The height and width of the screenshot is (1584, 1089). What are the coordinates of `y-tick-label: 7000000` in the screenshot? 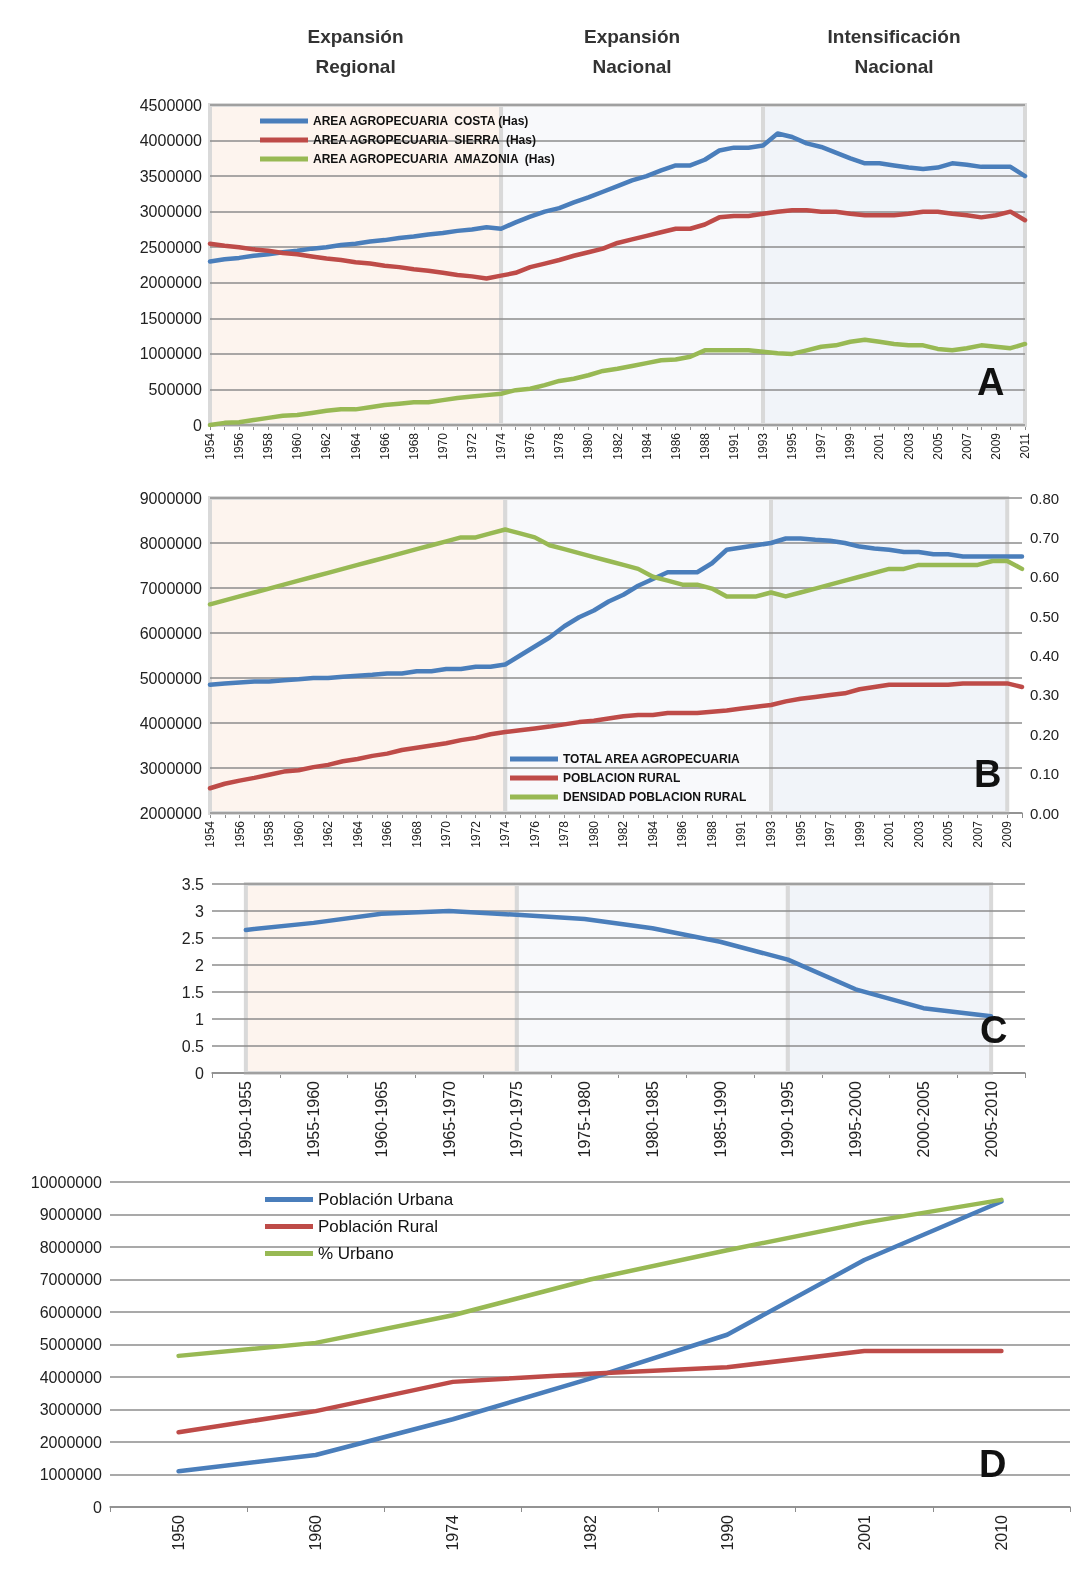 It's located at (71, 1279).